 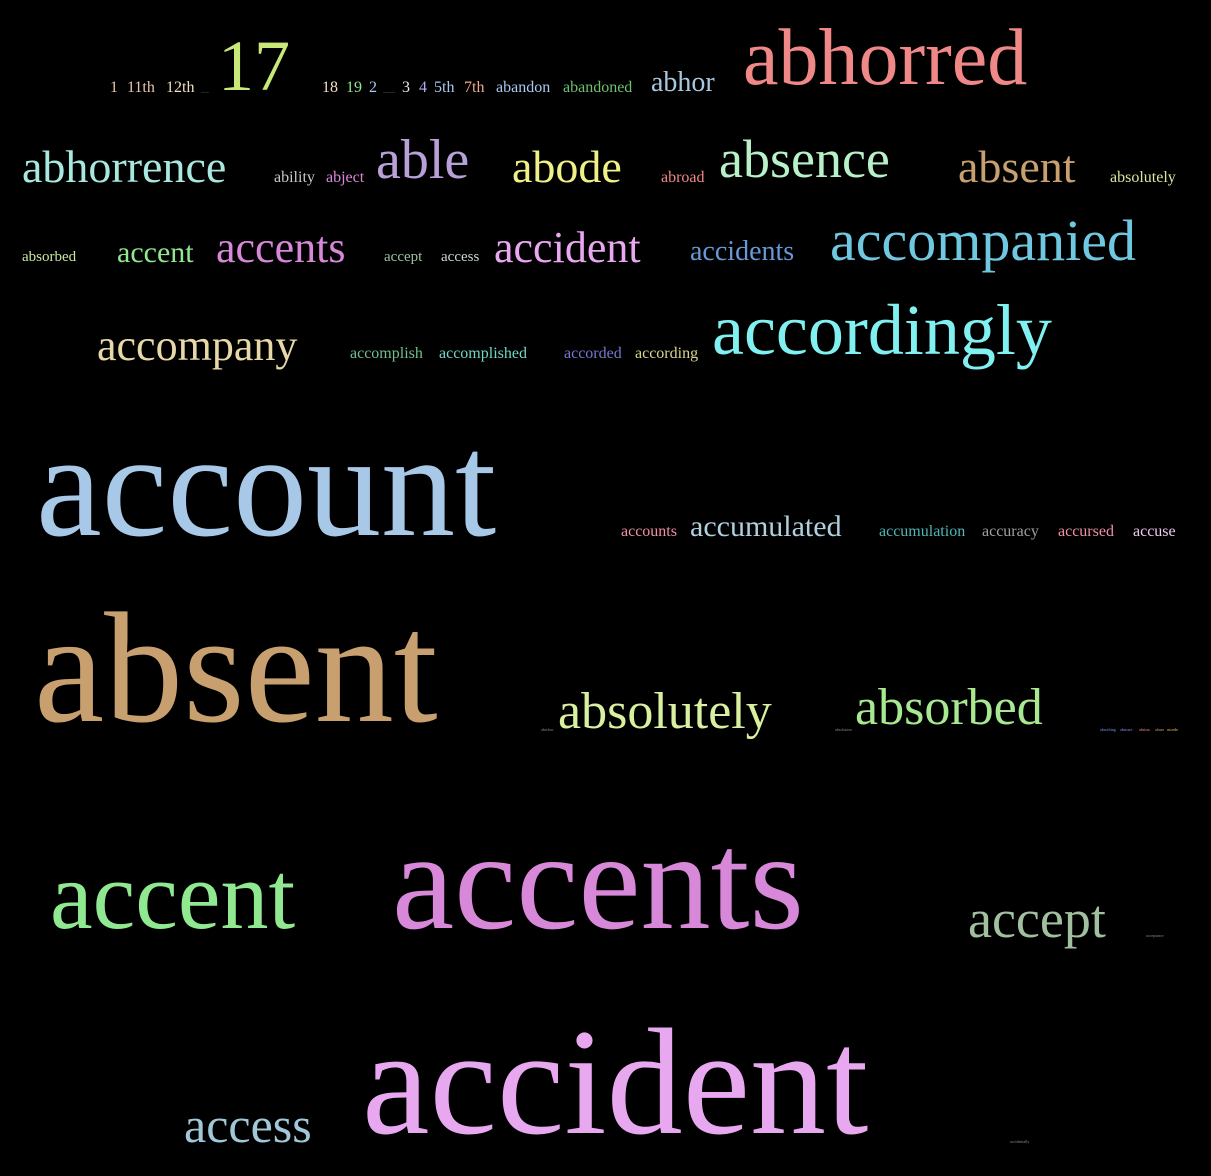 What do you see at coordinates (1037, 919) in the screenshot?
I see `word-accept-large: accept` at bounding box center [1037, 919].